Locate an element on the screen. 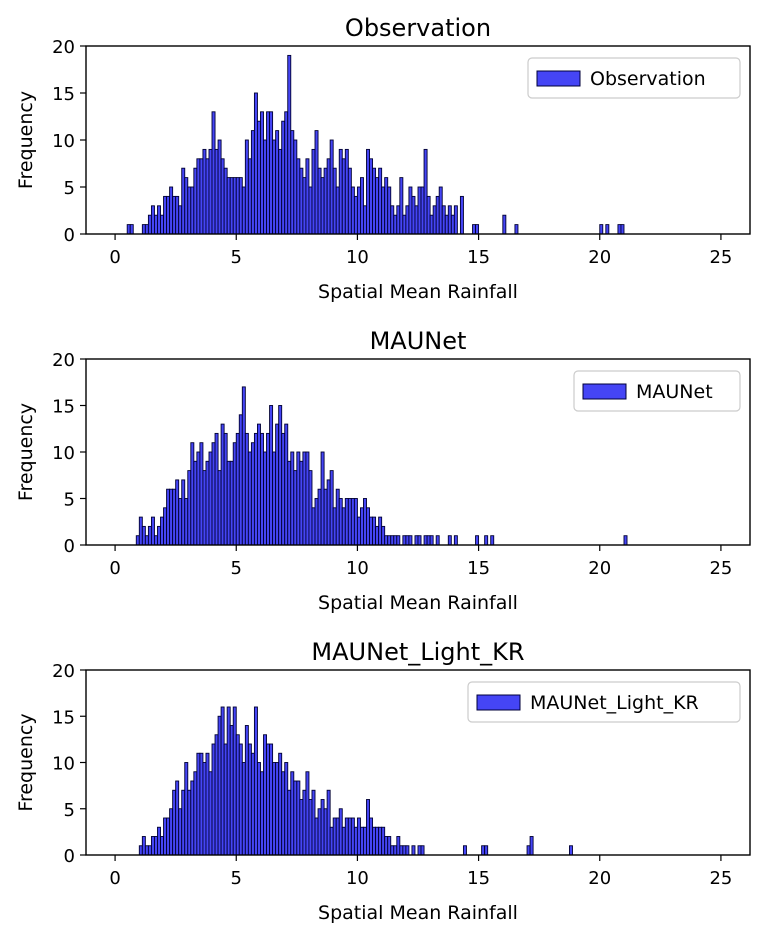  x-tick-label: 25 is located at coordinates (720, 257).